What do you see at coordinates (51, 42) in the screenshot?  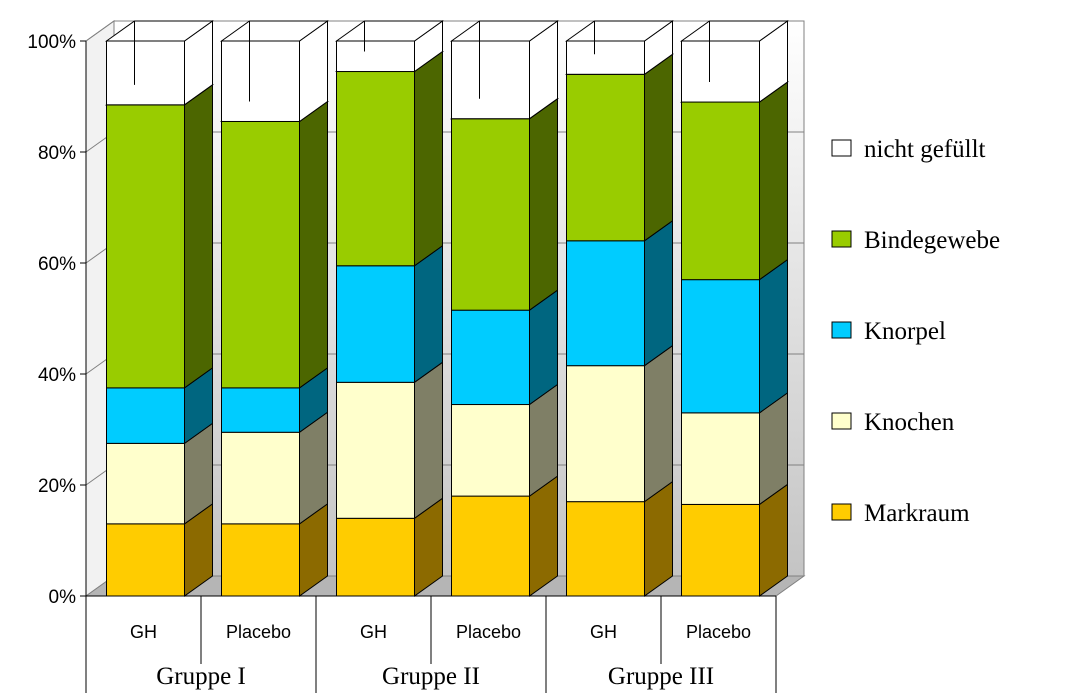 I see `y-tick-label: 100%` at bounding box center [51, 42].